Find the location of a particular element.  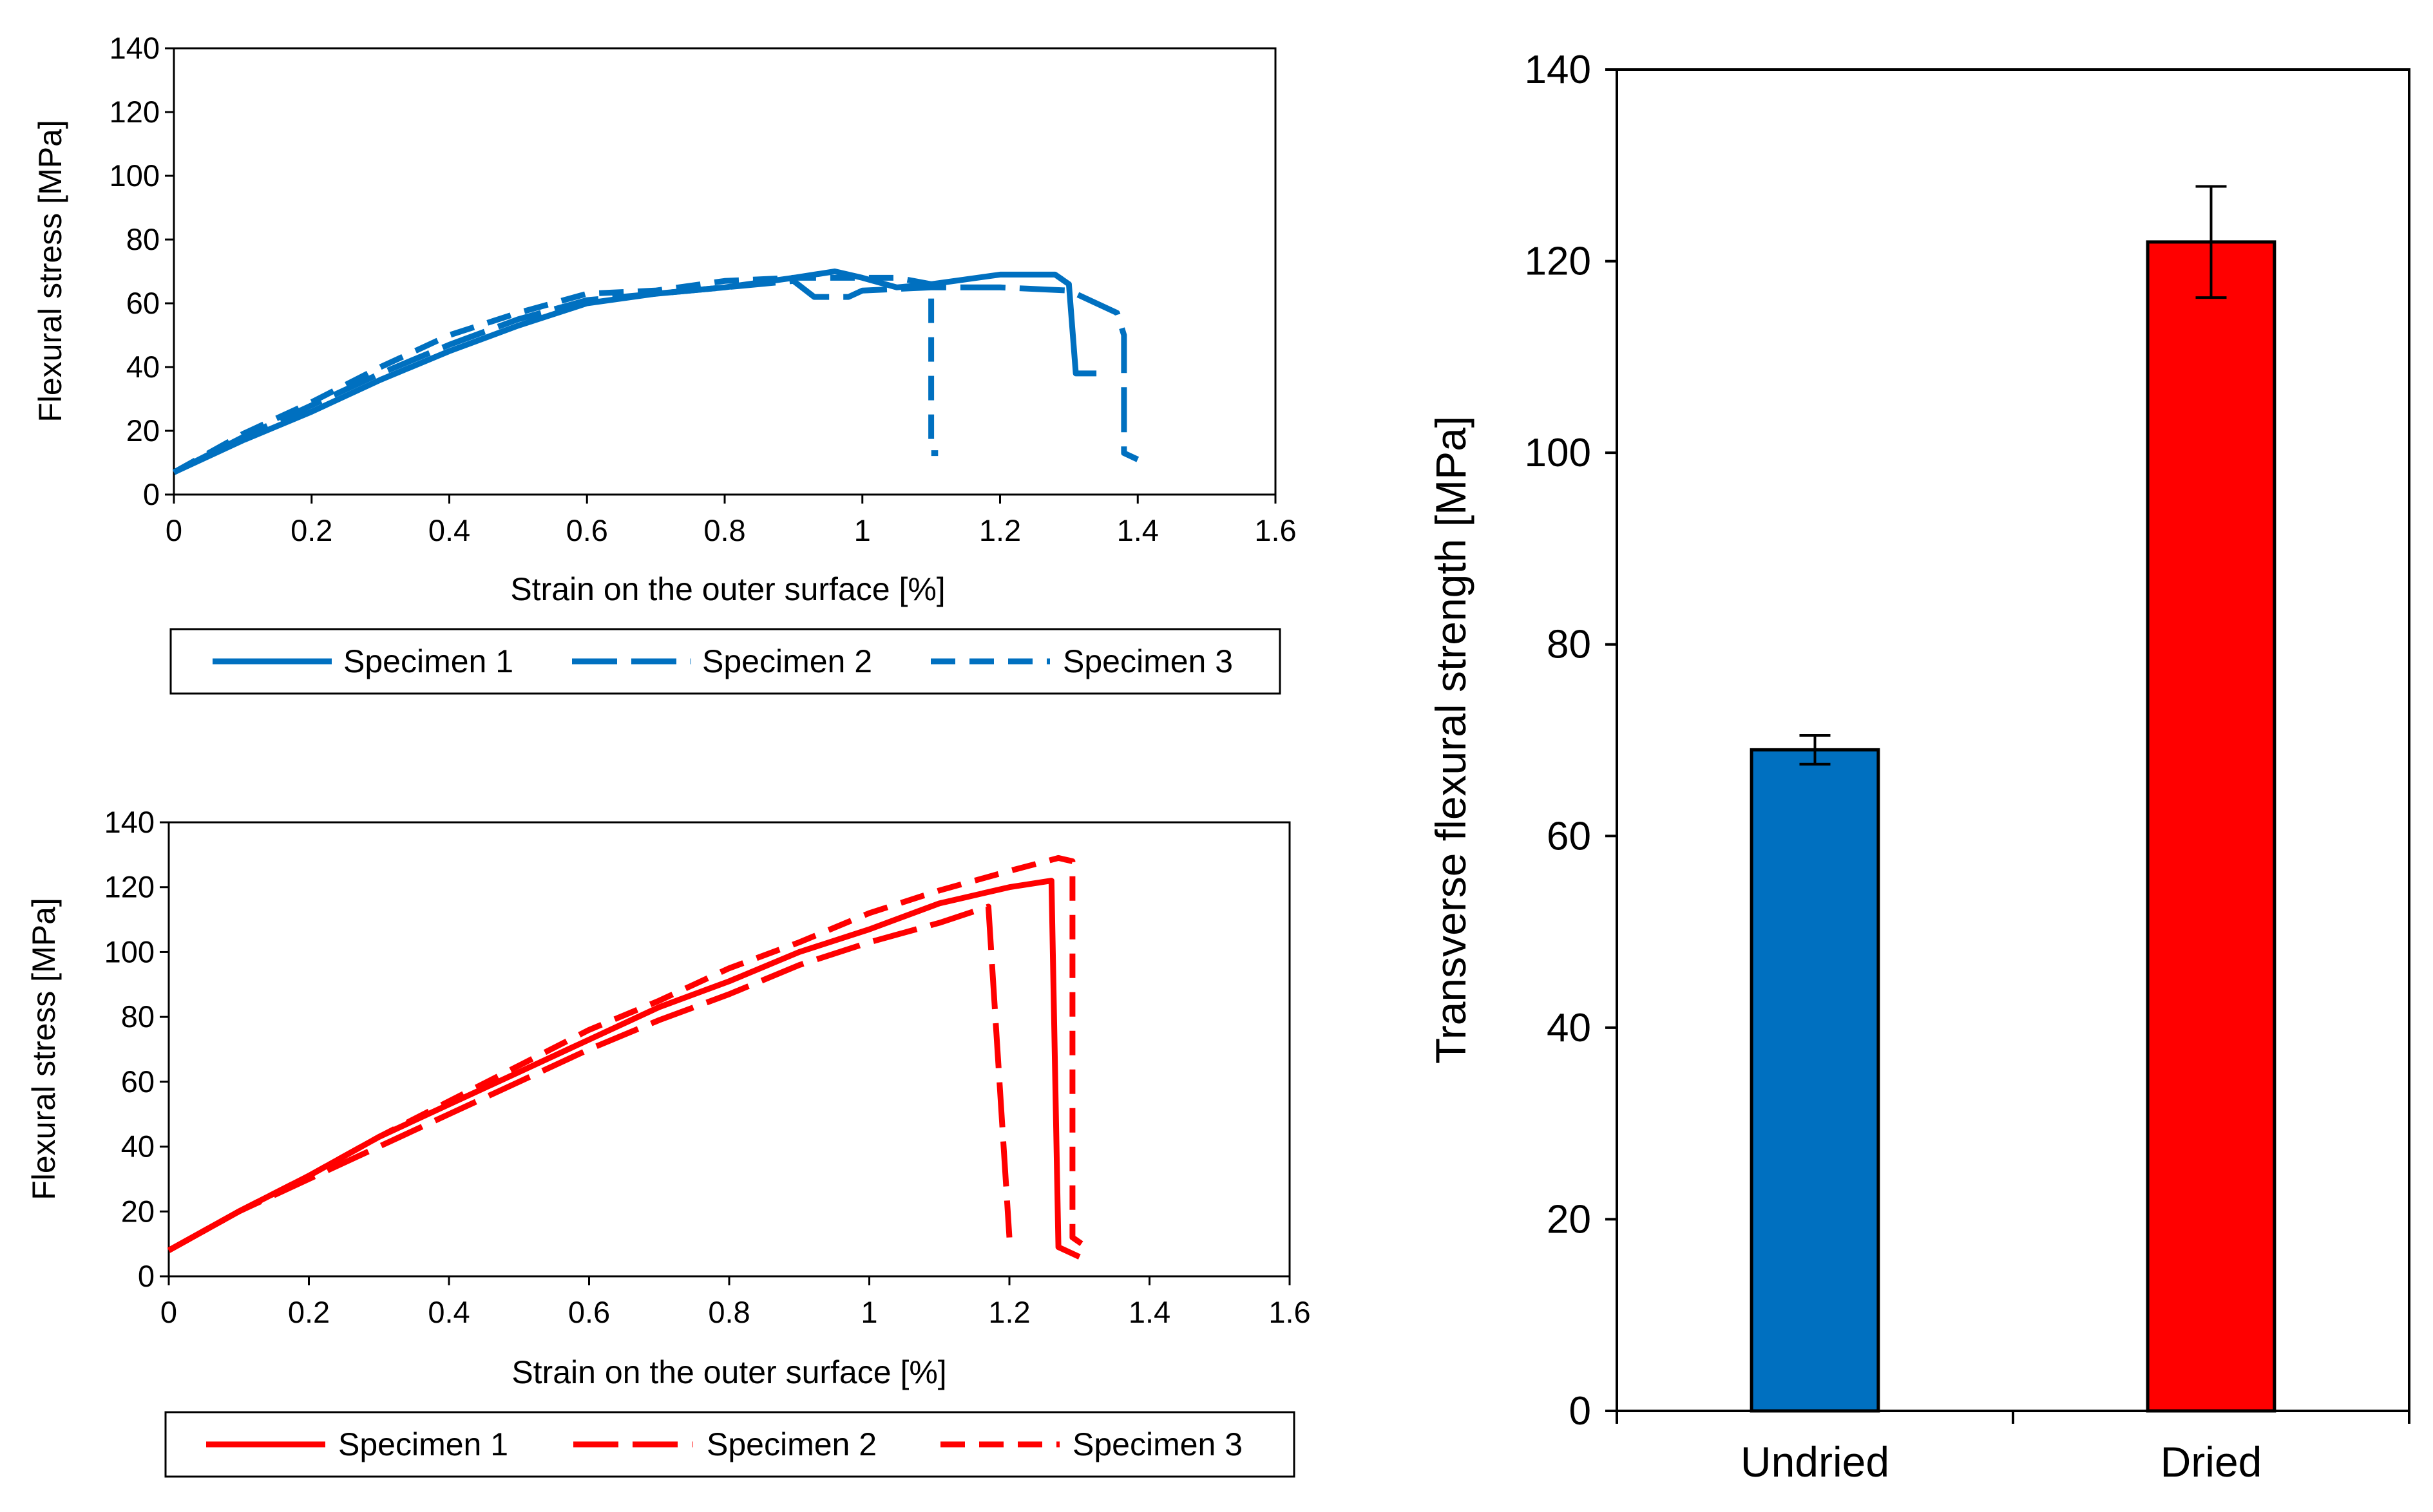

p2-y-tick-label: 40 is located at coordinates (138, 1146).